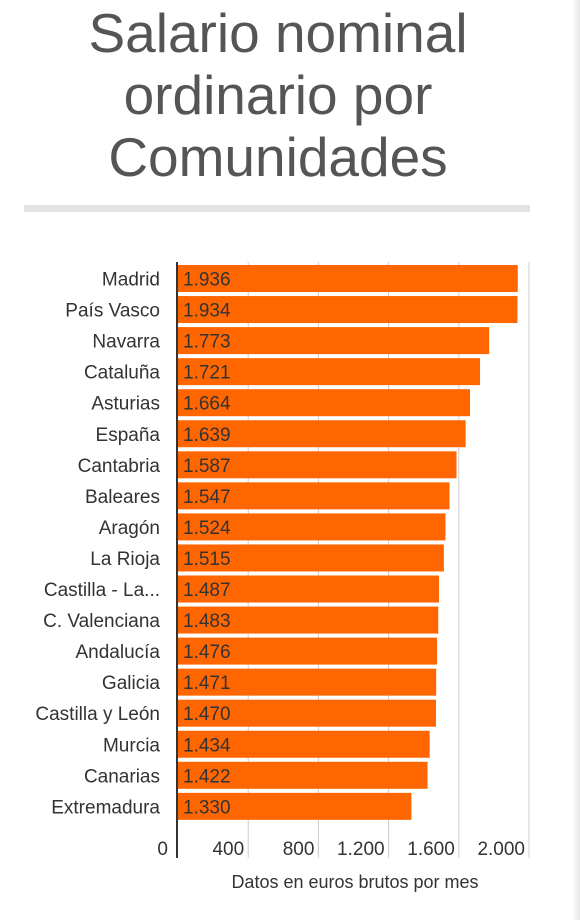  Describe the element at coordinates (122, 776) in the screenshot. I see `category-label-16: Canarias` at that location.